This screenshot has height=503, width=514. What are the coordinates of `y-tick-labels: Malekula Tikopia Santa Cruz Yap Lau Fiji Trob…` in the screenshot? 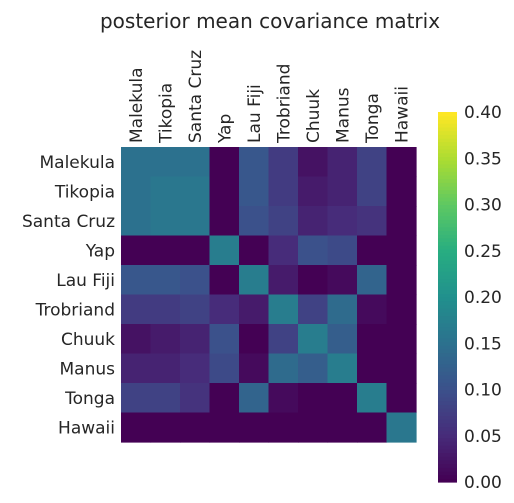 It's located at (68, 296).